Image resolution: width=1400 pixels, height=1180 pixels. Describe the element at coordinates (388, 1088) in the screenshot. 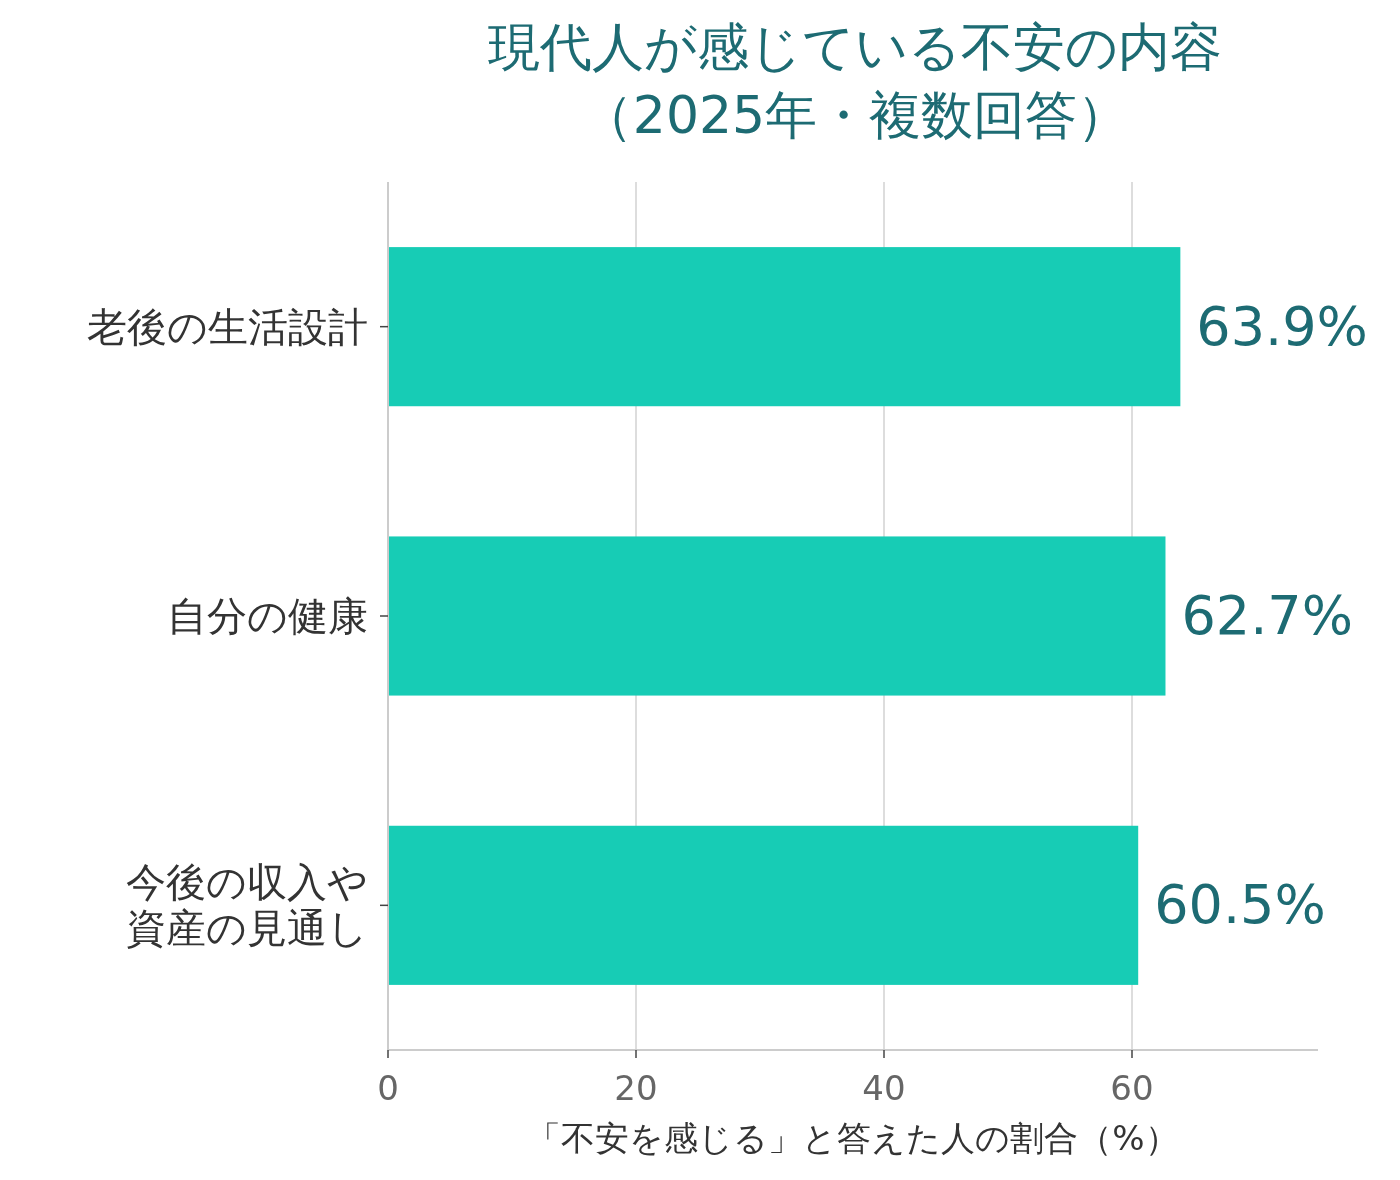

I see `x-tick-label: 0` at that location.